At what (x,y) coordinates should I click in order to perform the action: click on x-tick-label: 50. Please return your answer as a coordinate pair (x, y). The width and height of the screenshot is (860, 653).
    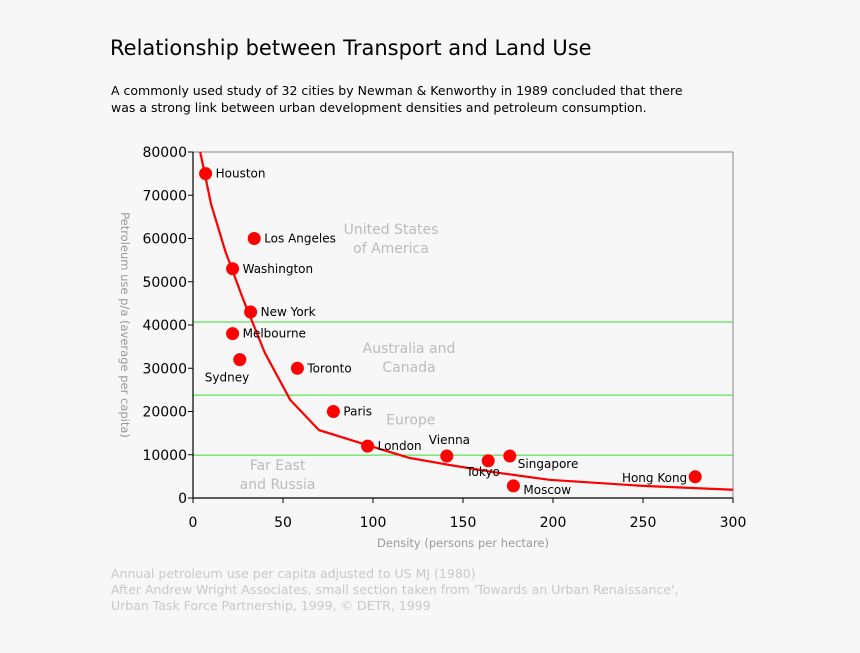
    Looking at the image, I should click on (283, 523).